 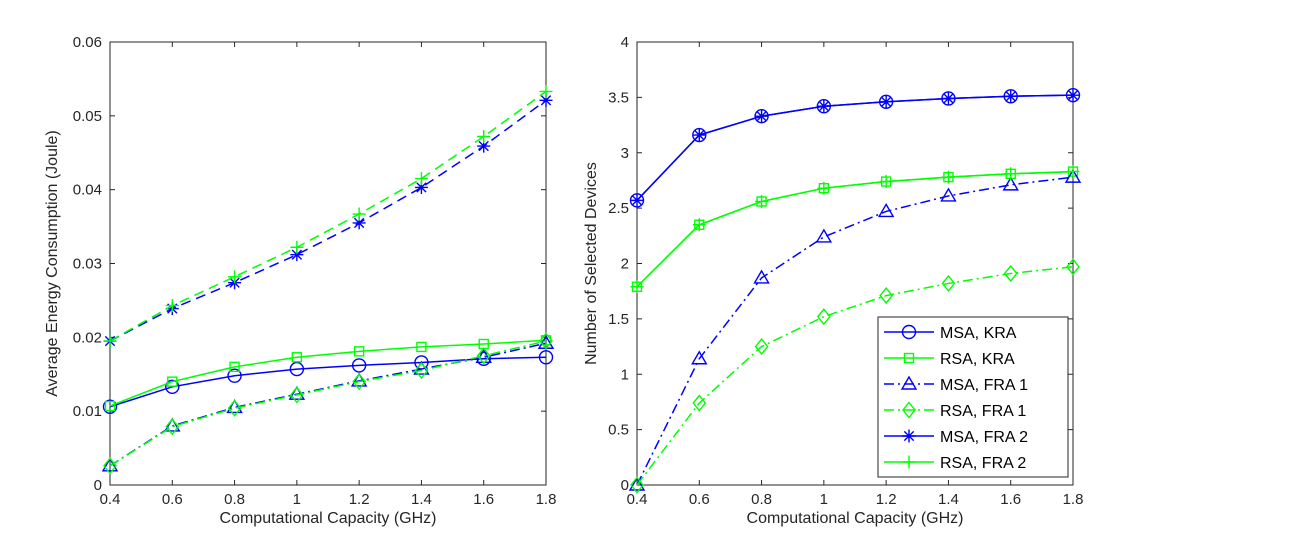 What do you see at coordinates (625, 485) in the screenshot?
I see `y-tick-label: 0` at bounding box center [625, 485].